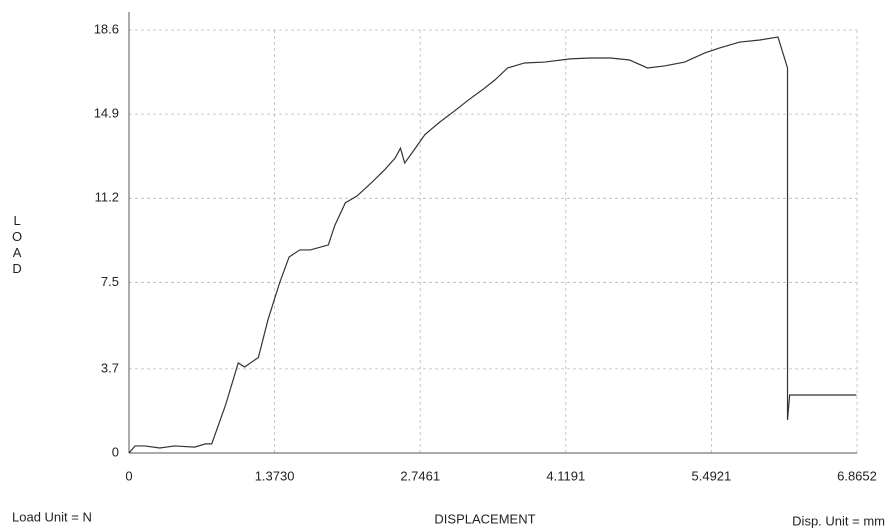 This screenshot has height=532, width=893. What do you see at coordinates (106, 28) in the screenshot?
I see `y-tick-label: 18.6` at bounding box center [106, 28].